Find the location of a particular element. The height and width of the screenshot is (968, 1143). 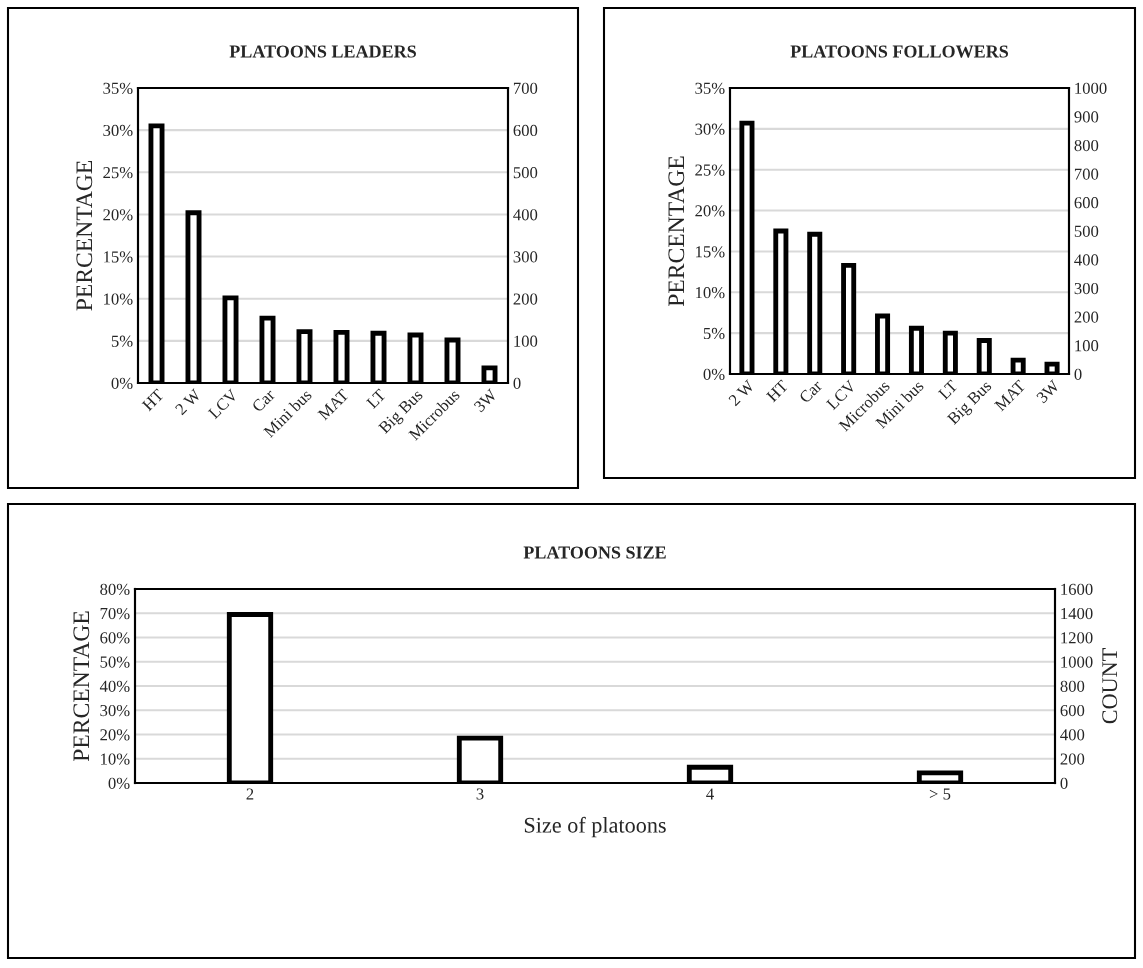

y-tick-label: 80% is located at coordinates (115, 589).